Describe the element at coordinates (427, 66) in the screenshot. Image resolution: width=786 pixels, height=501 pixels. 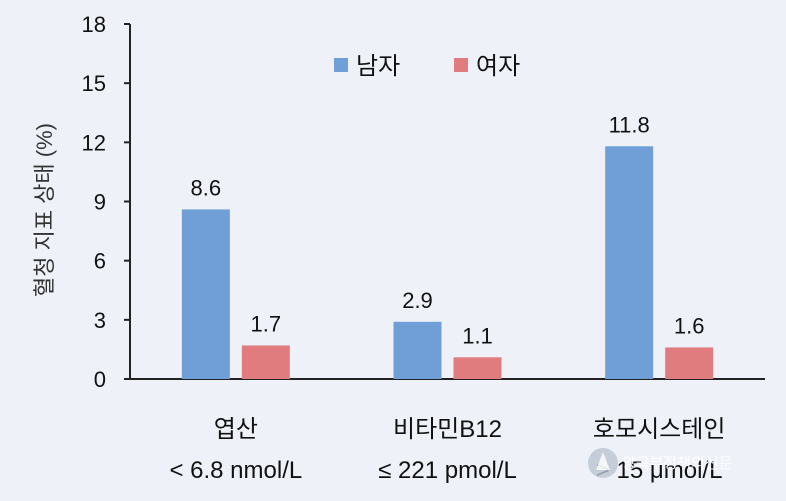
I see `legend: 남자 여자` at that location.